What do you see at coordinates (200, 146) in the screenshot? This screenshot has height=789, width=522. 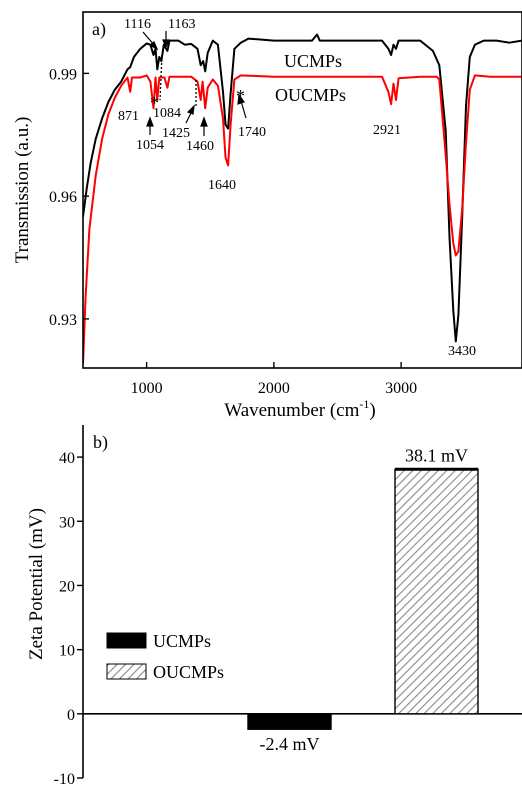 I see `annotation-1460: 1460` at bounding box center [200, 146].